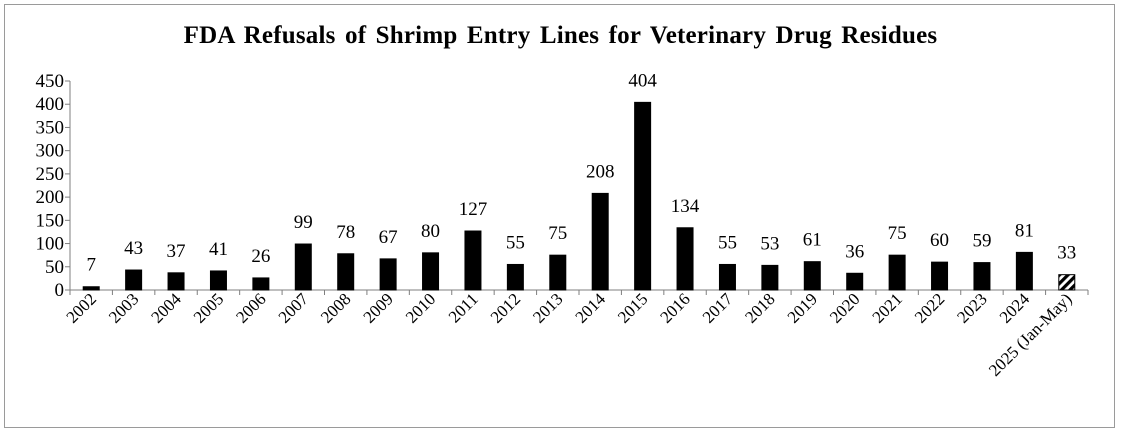  I want to click on category-label: 2019, so click(802, 307).